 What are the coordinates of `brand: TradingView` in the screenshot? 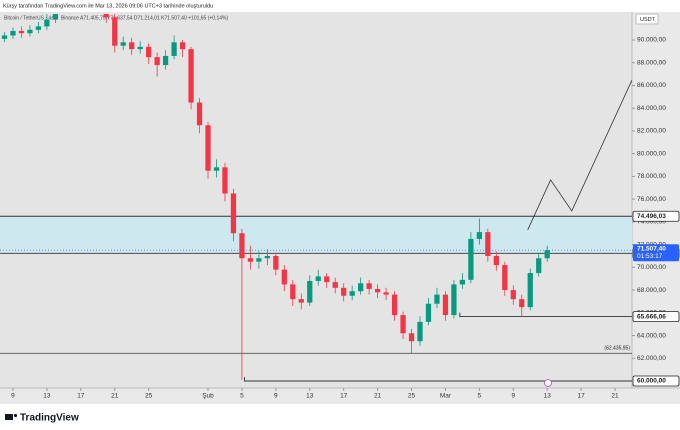 It's located at (49, 418).